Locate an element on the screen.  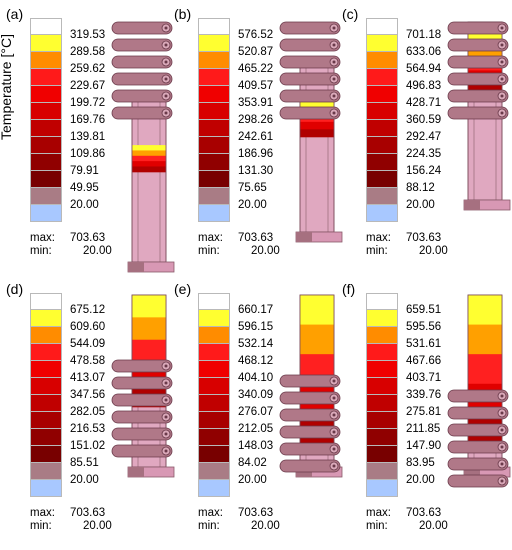
induction-model is located at coordinates (143, 147).